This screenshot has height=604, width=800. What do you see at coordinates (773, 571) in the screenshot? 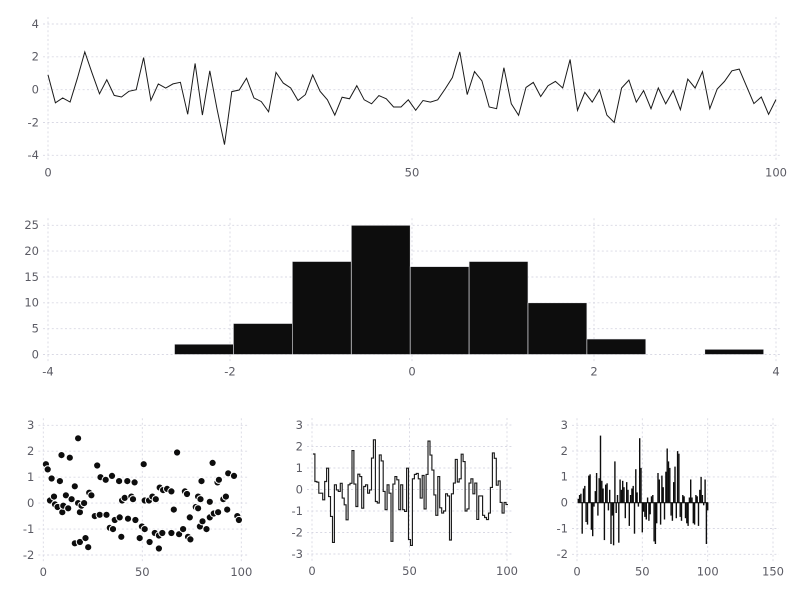
I see `x-tick-label: 150` at bounding box center [773, 571].